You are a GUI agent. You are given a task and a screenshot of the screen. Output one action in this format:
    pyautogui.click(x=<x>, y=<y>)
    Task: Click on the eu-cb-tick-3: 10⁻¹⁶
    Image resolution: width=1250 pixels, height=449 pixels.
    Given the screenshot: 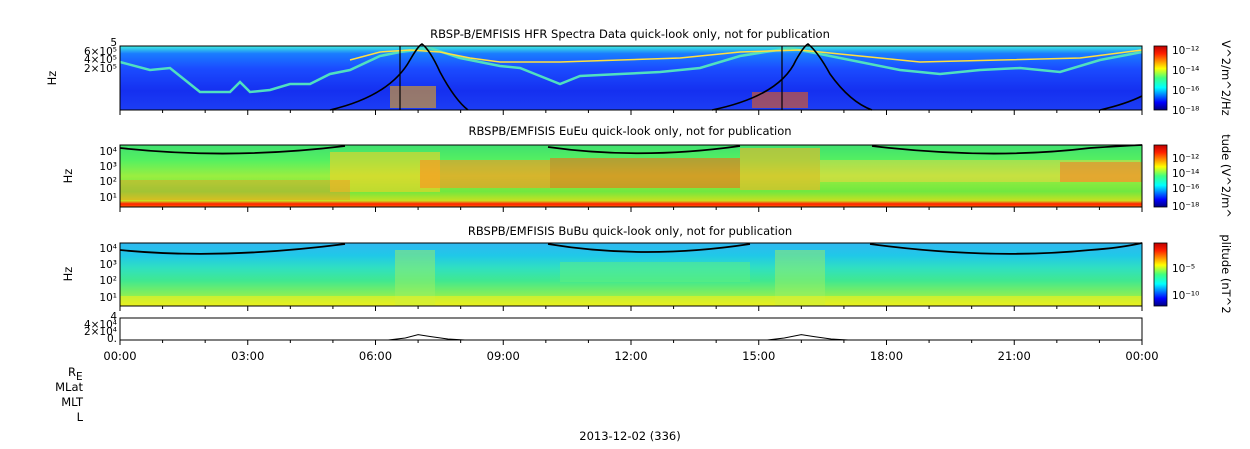 What is the action you would take?
    pyautogui.click(x=1185, y=189)
    